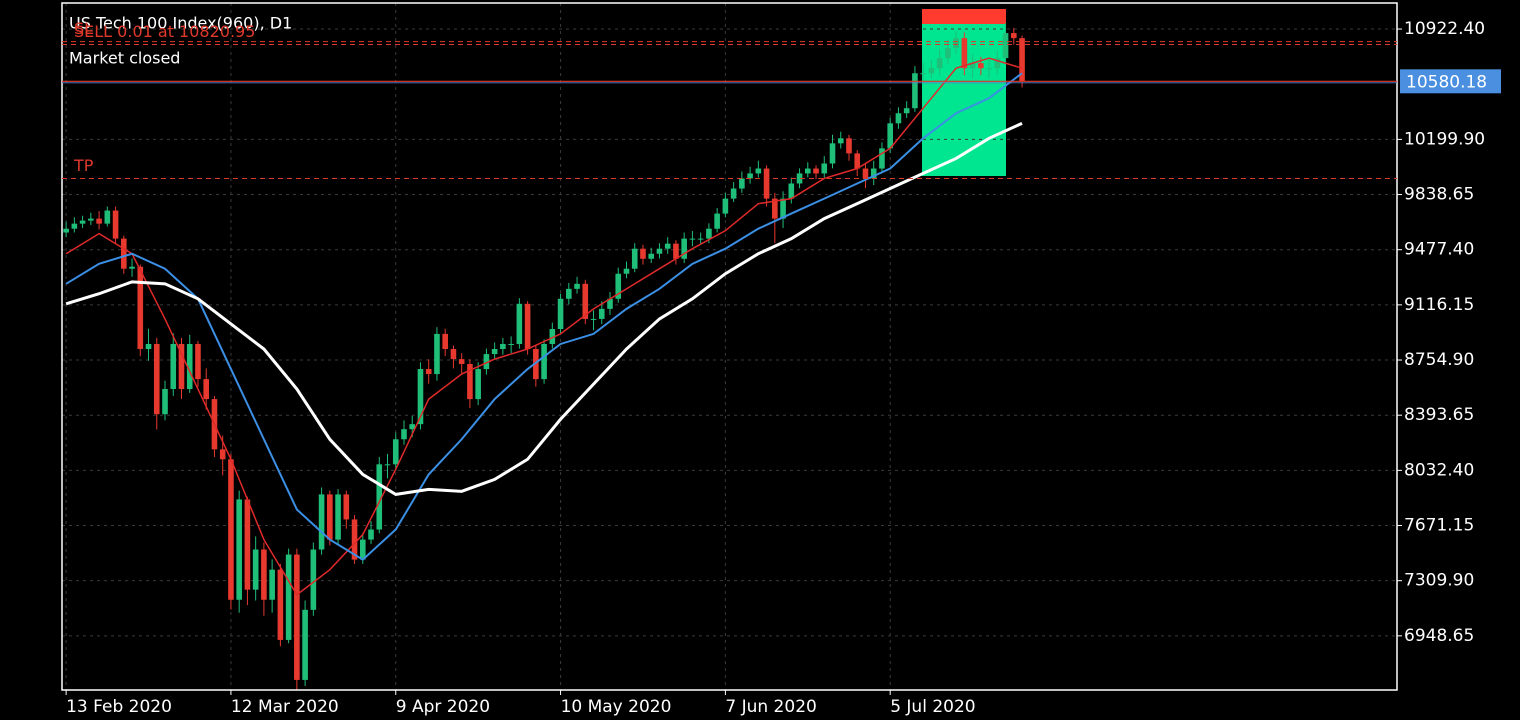 This screenshot has height=720, width=1520. What do you see at coordinates (1439, 470) in the screenshot?
I see `y-tick-label: 8032.40` at bounding box center [1439, 470].